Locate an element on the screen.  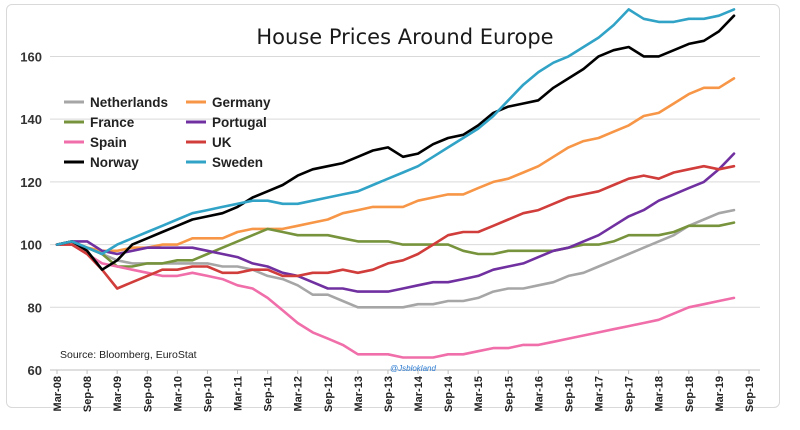
chart-title: House Prices Around Europe is located at coordinates (404, 37).